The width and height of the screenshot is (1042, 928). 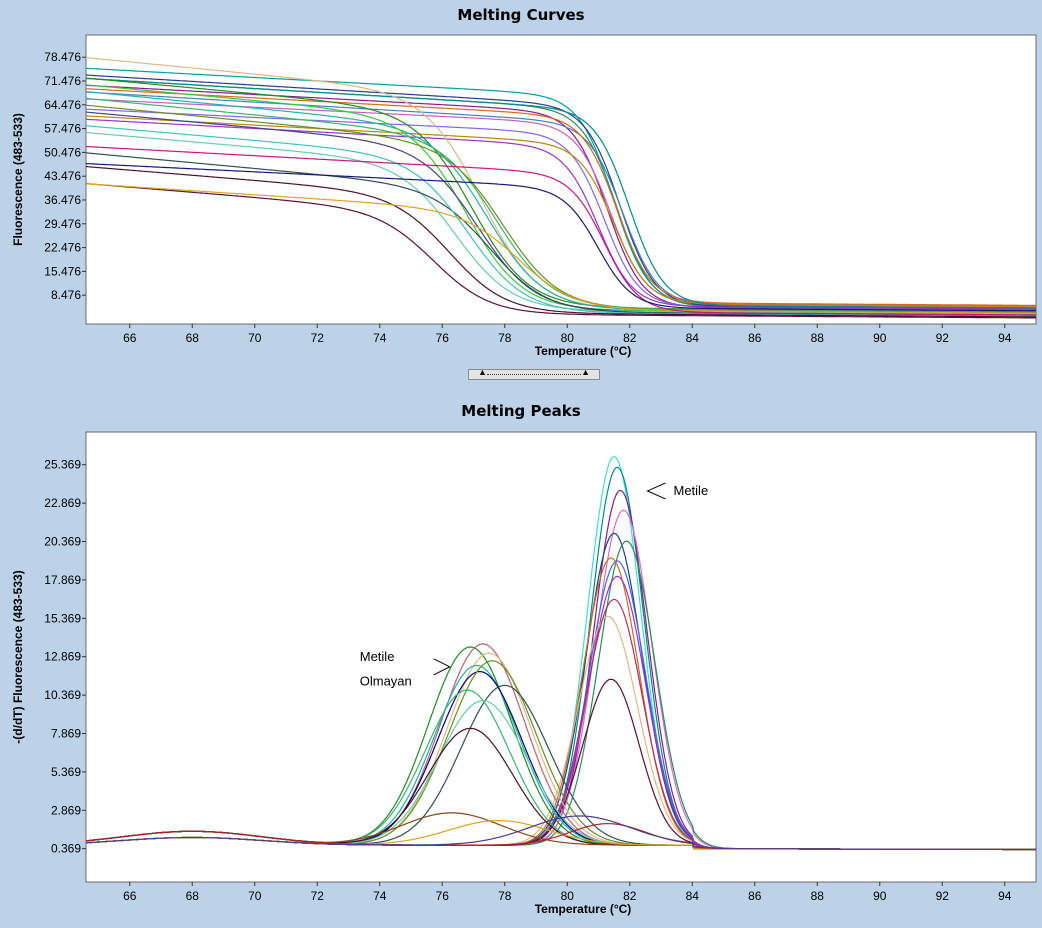 I want to click on y-tick-label: 57.476, so click(x=62, y=129).